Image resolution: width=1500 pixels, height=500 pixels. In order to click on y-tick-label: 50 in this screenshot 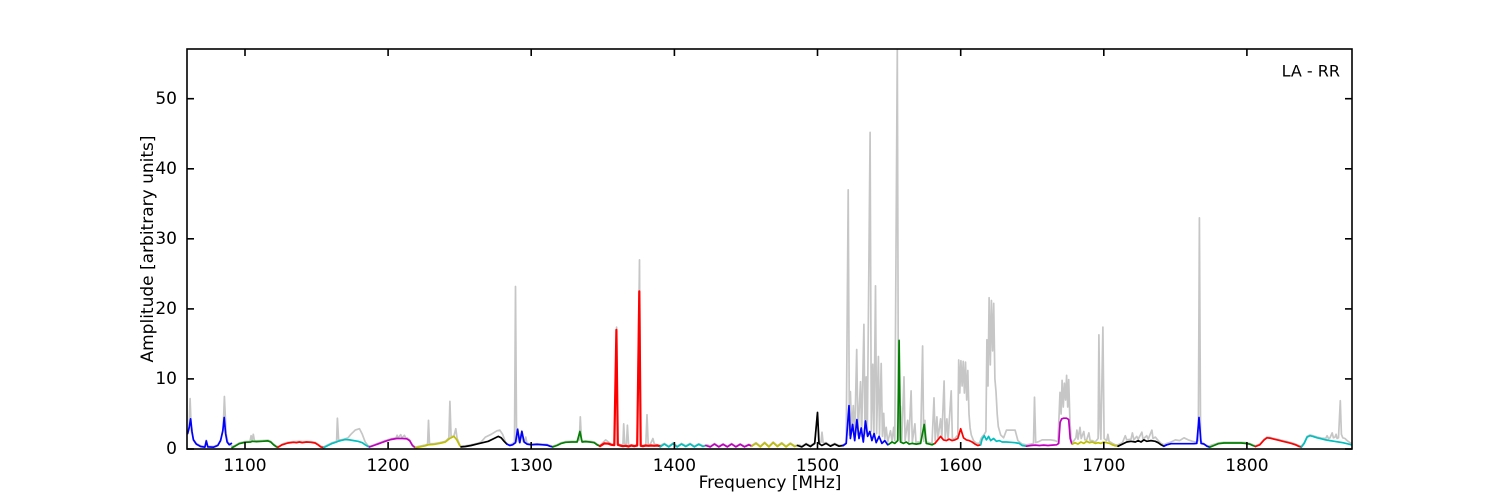, I will do `click(166, 98)`.